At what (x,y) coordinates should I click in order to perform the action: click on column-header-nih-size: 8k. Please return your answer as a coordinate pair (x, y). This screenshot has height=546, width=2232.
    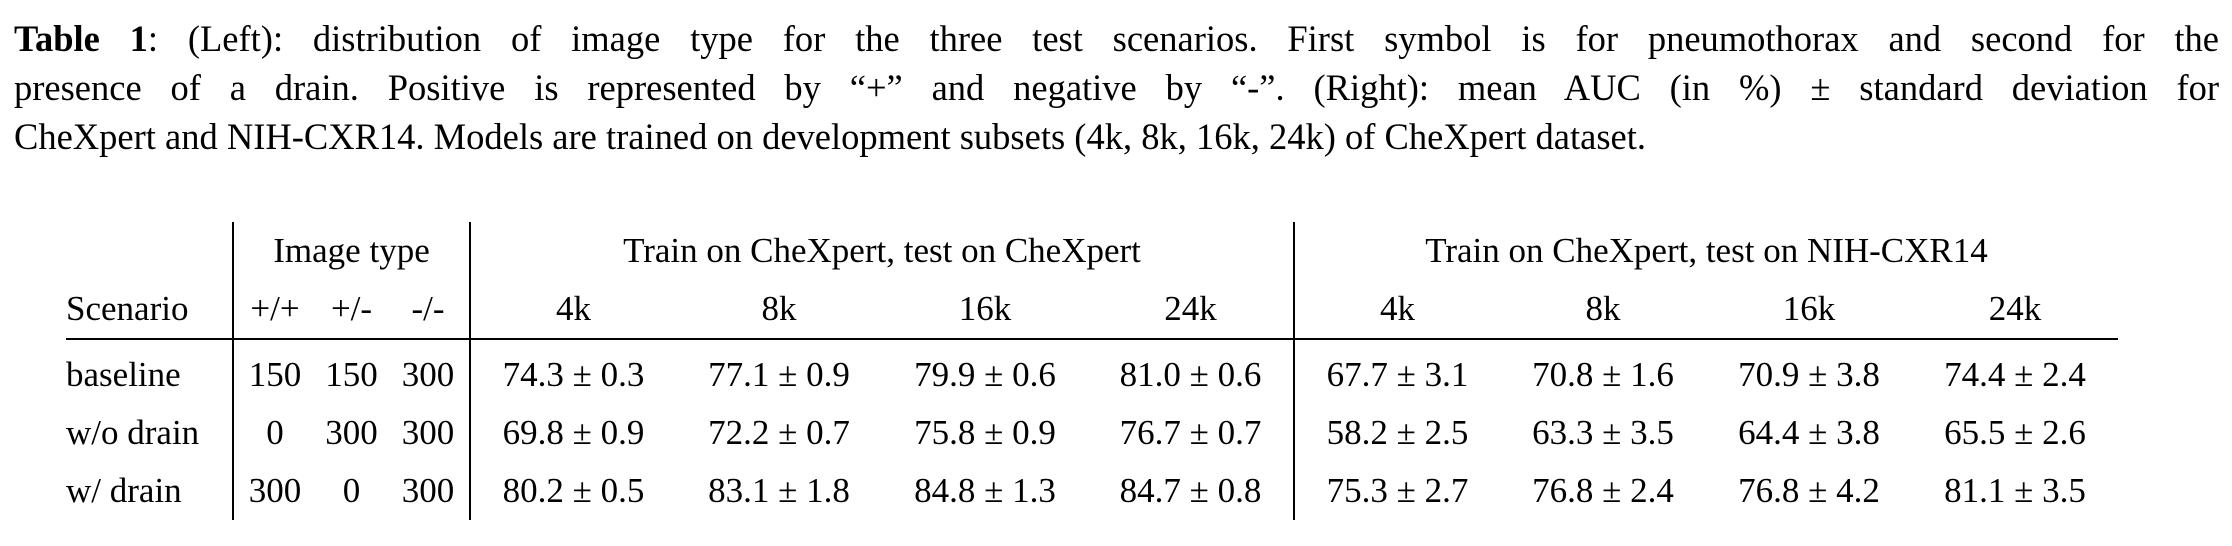
    Looking at the image, I should click on (1603, 310).